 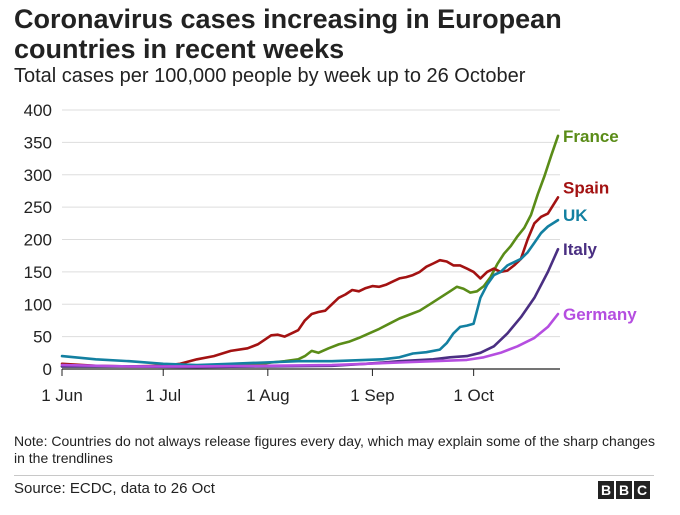 I want to click on y-tick-label: 100, so click(x=38, y=304).